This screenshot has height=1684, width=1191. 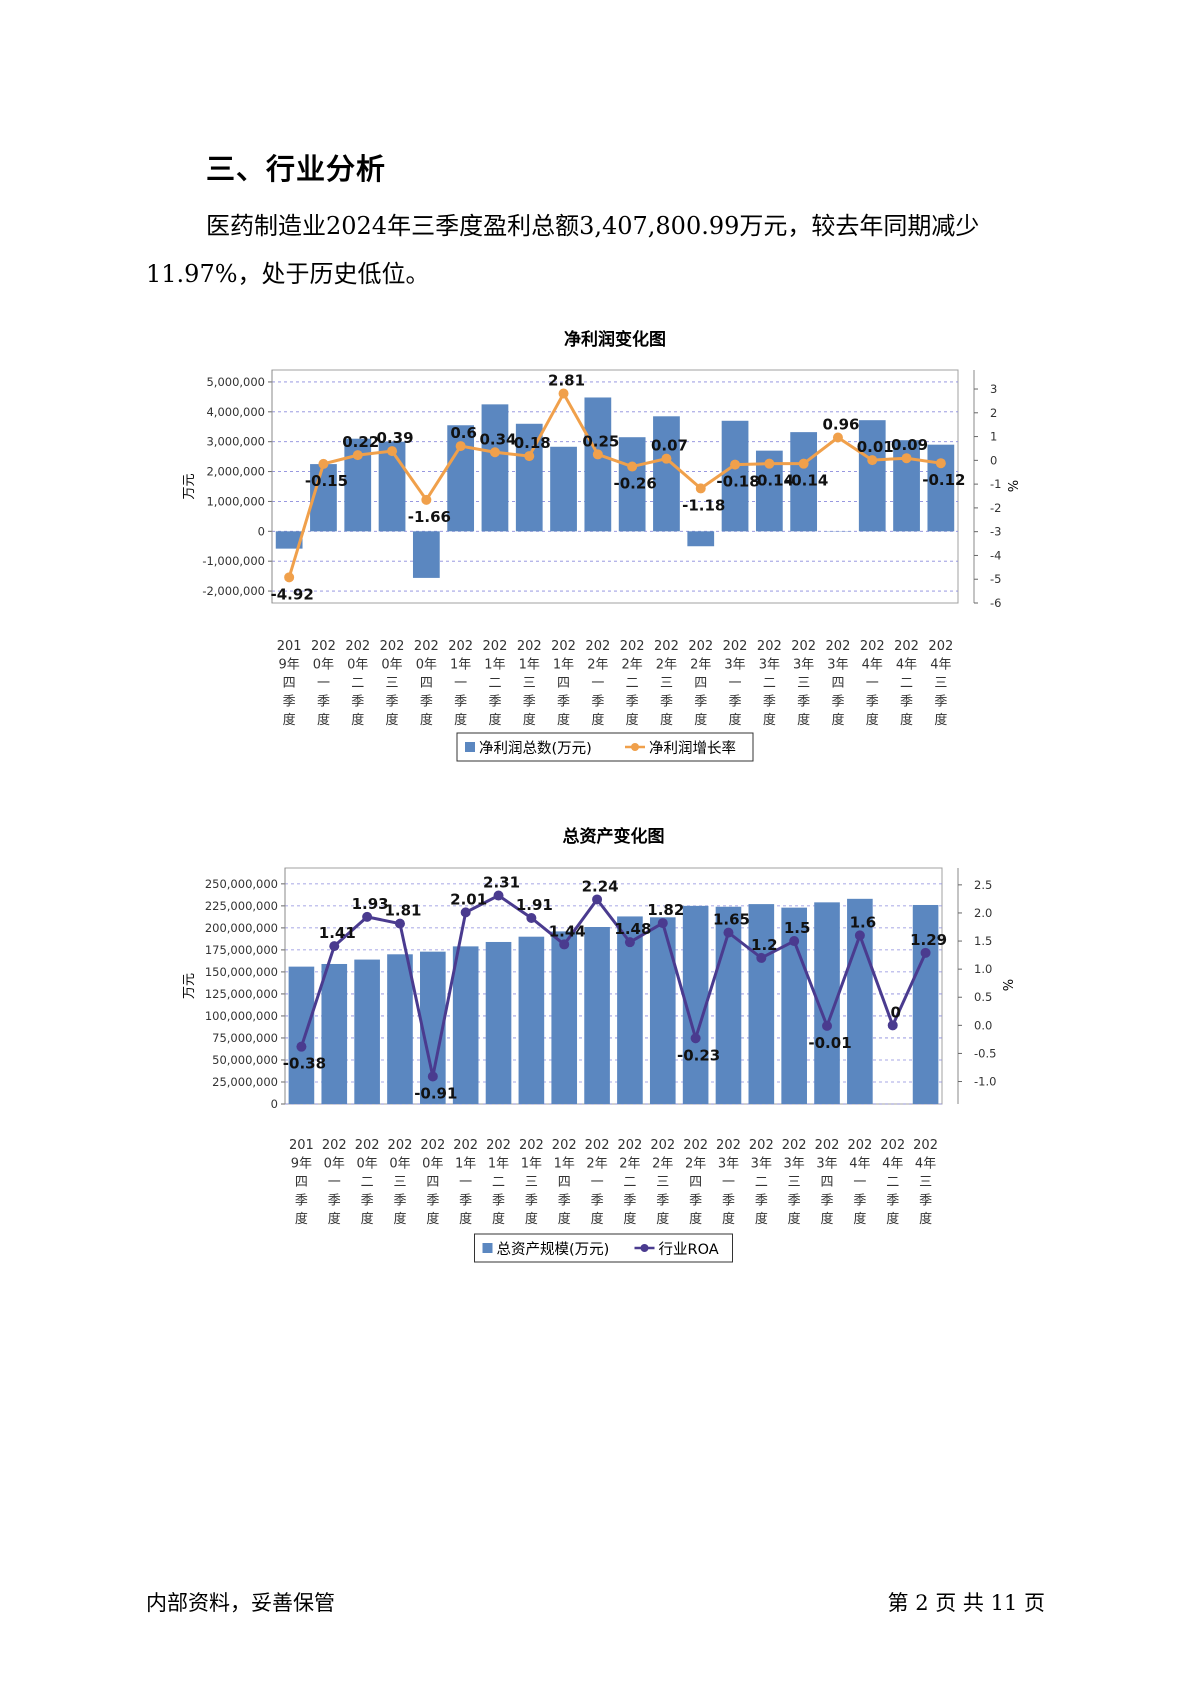 I want to click on assets-xtick-label: 三, so click(x=399, y=1182).